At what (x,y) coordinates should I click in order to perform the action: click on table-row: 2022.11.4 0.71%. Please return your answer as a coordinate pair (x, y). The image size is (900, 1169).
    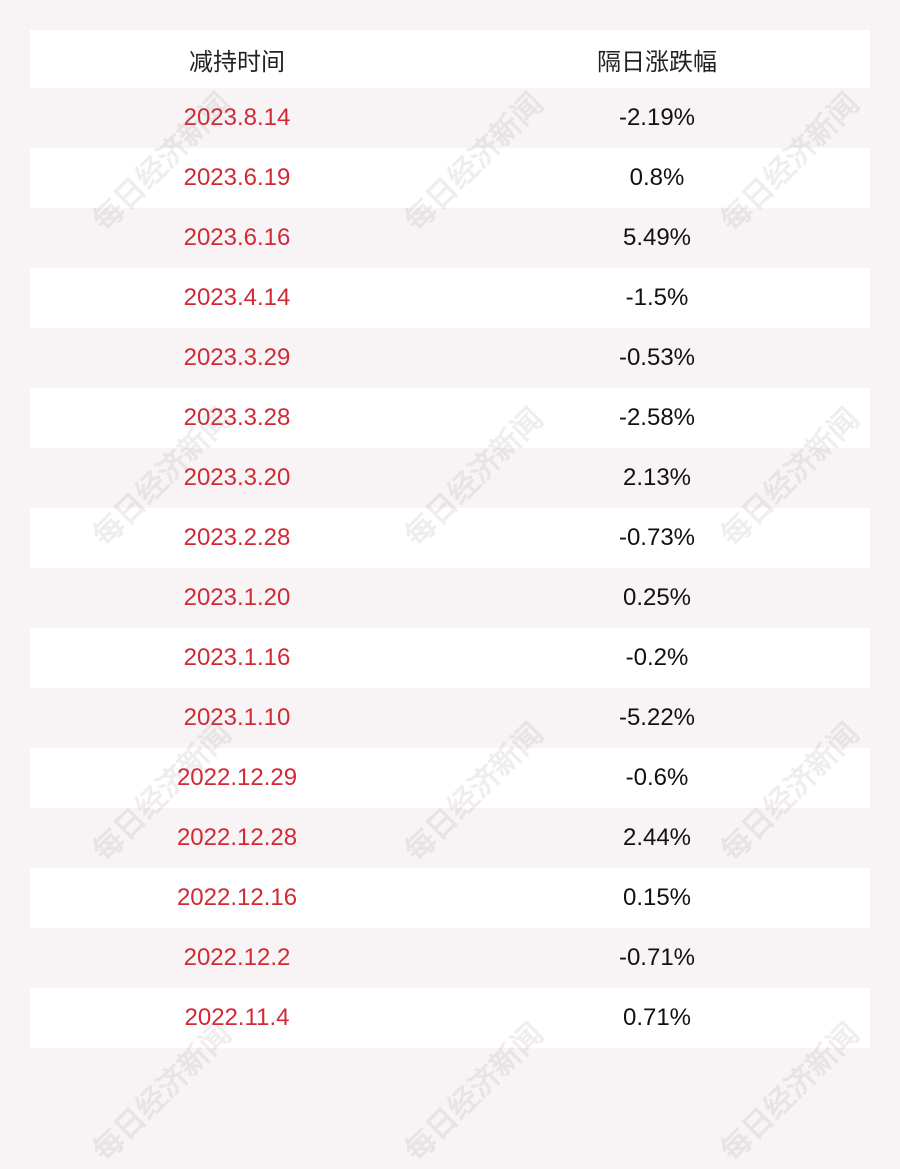
    Looking at the image, I should click on (450, 1018).